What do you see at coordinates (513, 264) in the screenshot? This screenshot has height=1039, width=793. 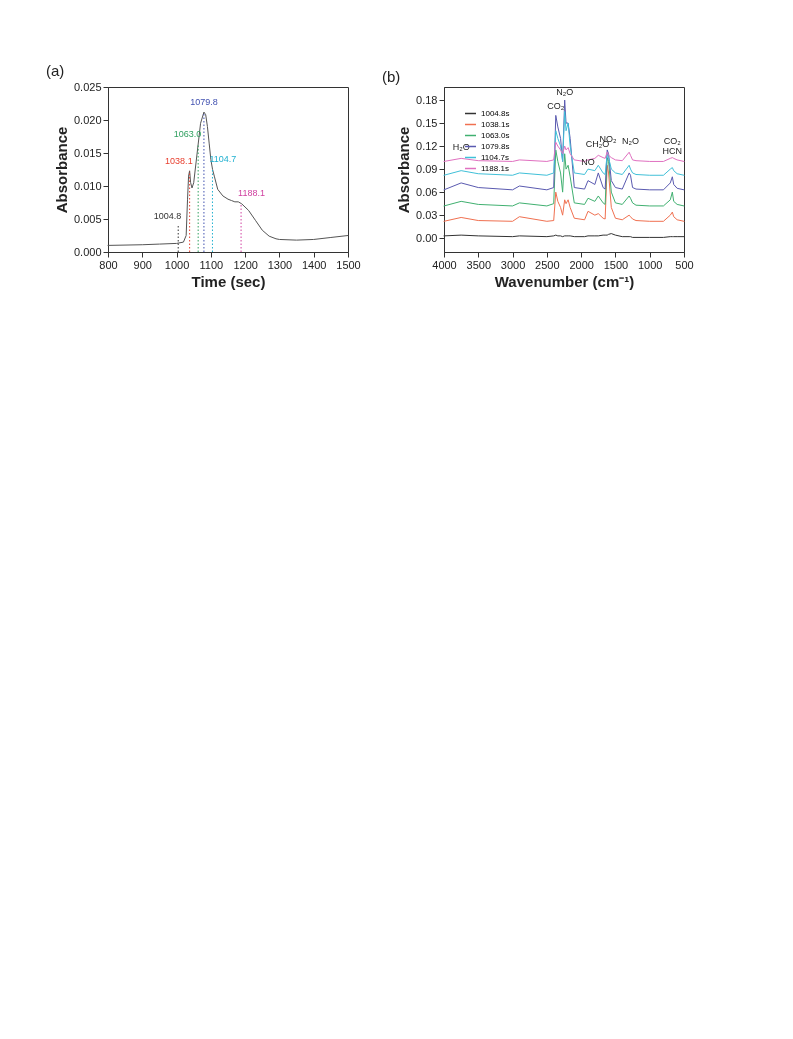 I see `x-tick-label: 3000` at bounding box center [513, 264].